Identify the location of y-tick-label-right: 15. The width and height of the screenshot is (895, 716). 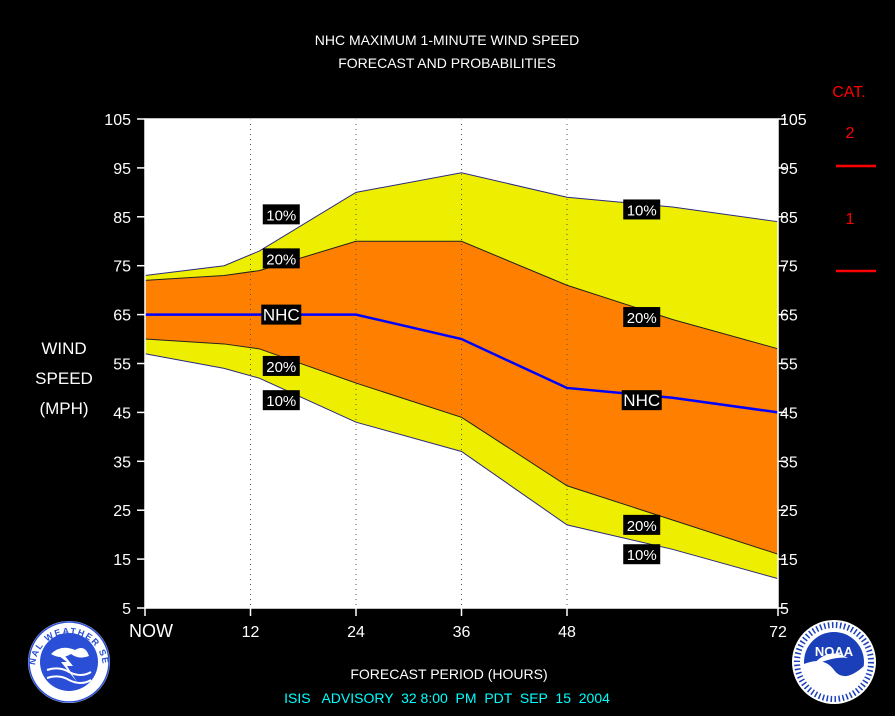
(789, 560).